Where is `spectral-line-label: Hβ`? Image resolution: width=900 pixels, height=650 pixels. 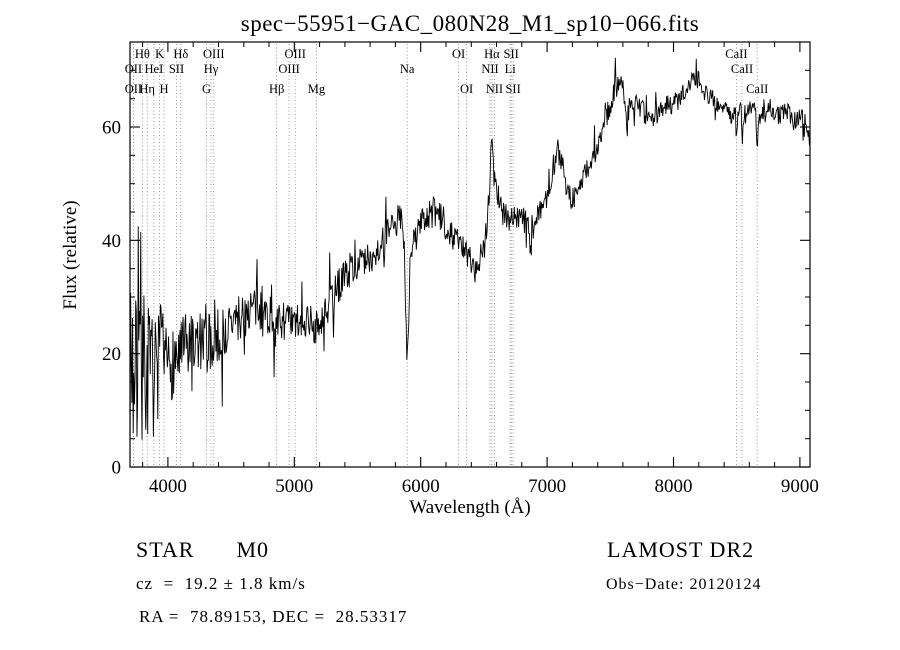 spectral-line-label: Hβ is located at coordinates (276, 89).